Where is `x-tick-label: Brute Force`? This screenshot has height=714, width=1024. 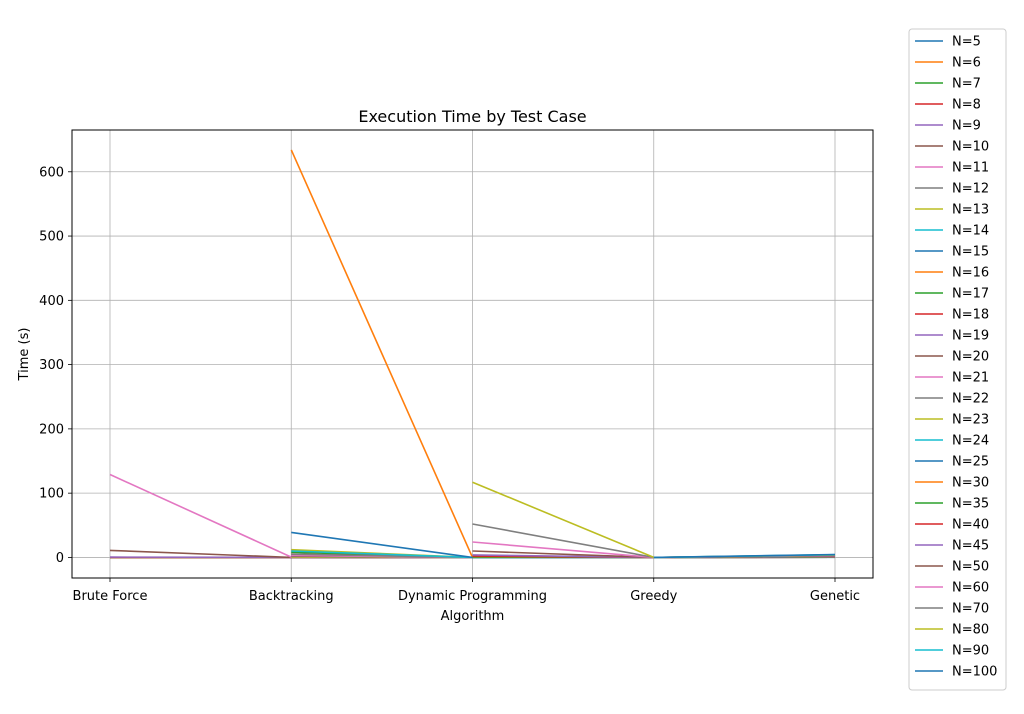
x-tick-label: Brute Force is located at coordinates (110, 596).